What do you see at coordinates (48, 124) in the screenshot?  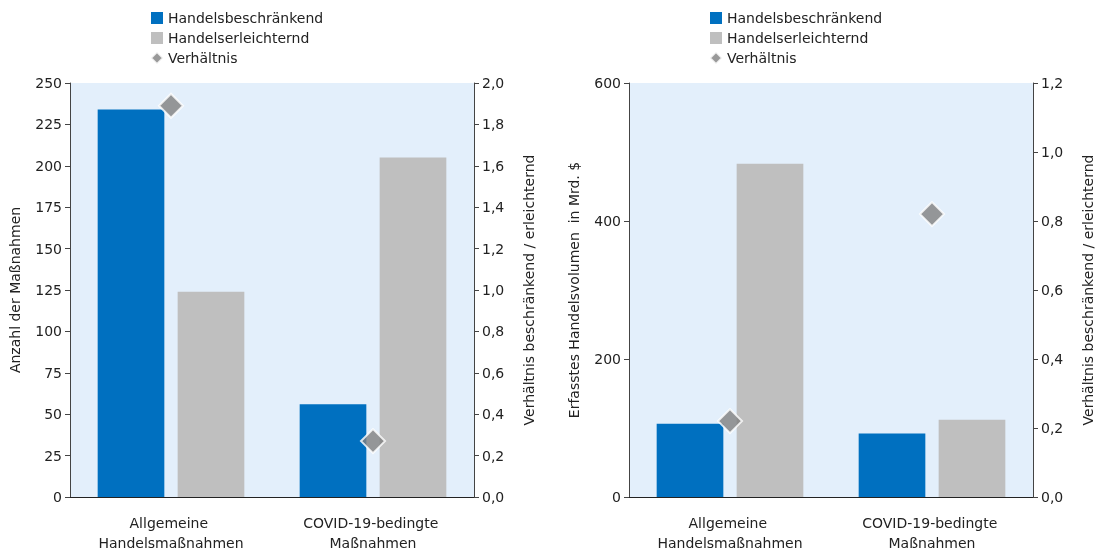 I see `y-tick-label: 225` at bounding box center [48, 124].